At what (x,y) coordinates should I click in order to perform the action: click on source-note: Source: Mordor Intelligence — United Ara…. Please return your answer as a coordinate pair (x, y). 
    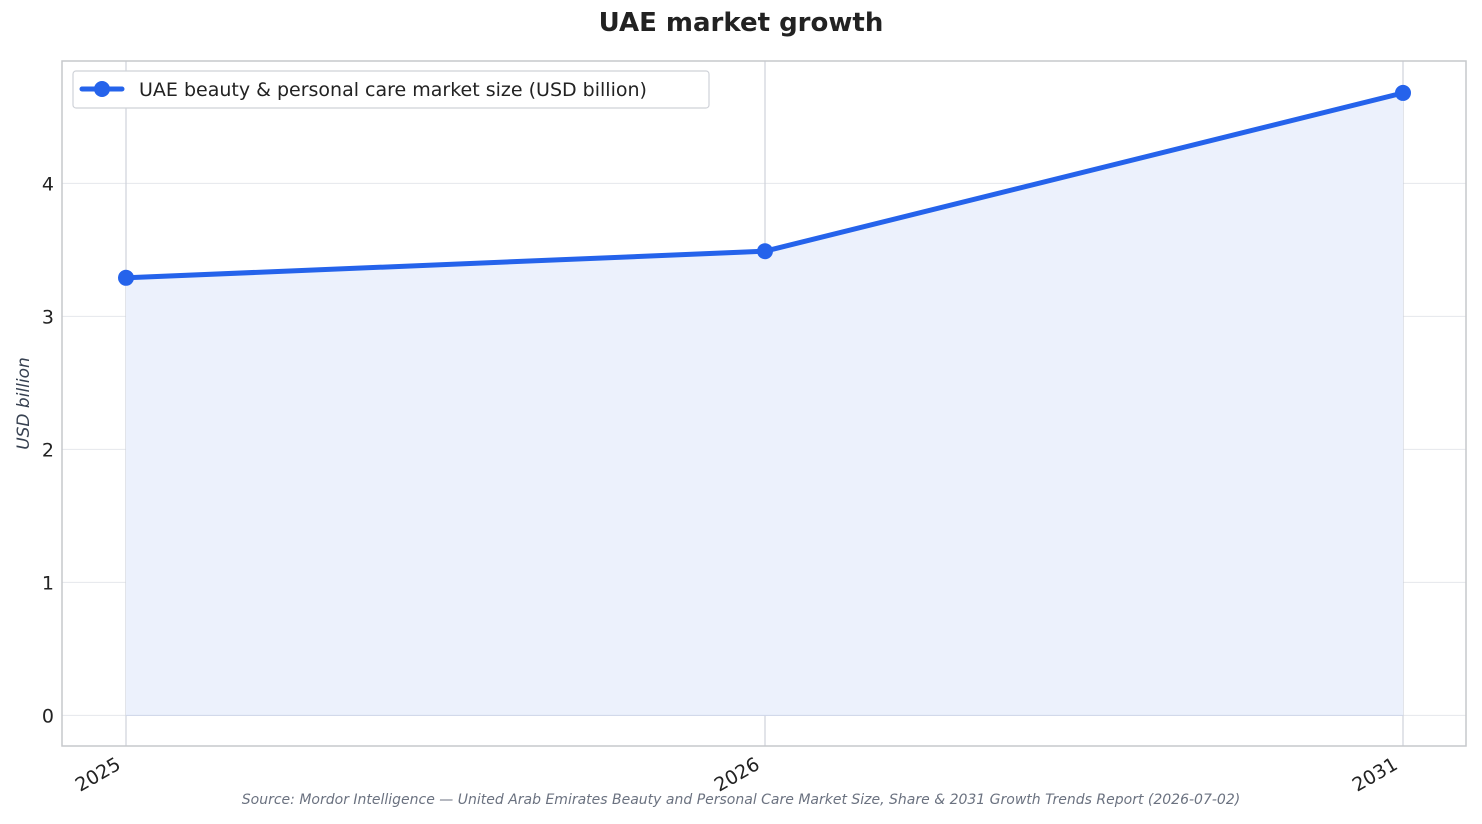
    Looking at the image, I should click on (741, 800).